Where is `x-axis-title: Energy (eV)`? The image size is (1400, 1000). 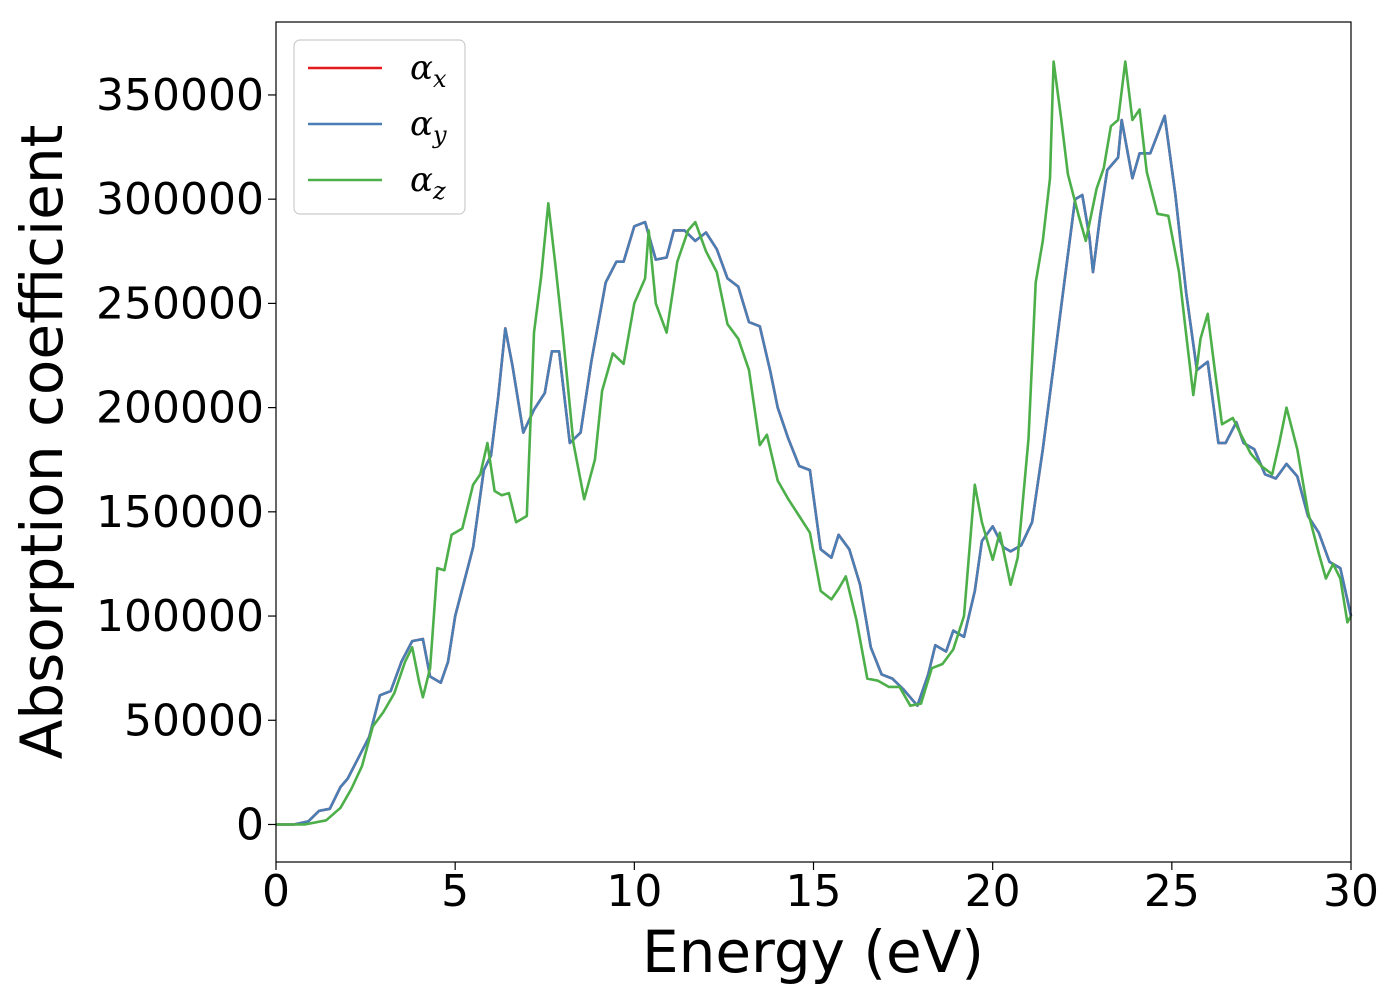
x-axis-title: Energy (eV) is located at coordinates (813, 952).